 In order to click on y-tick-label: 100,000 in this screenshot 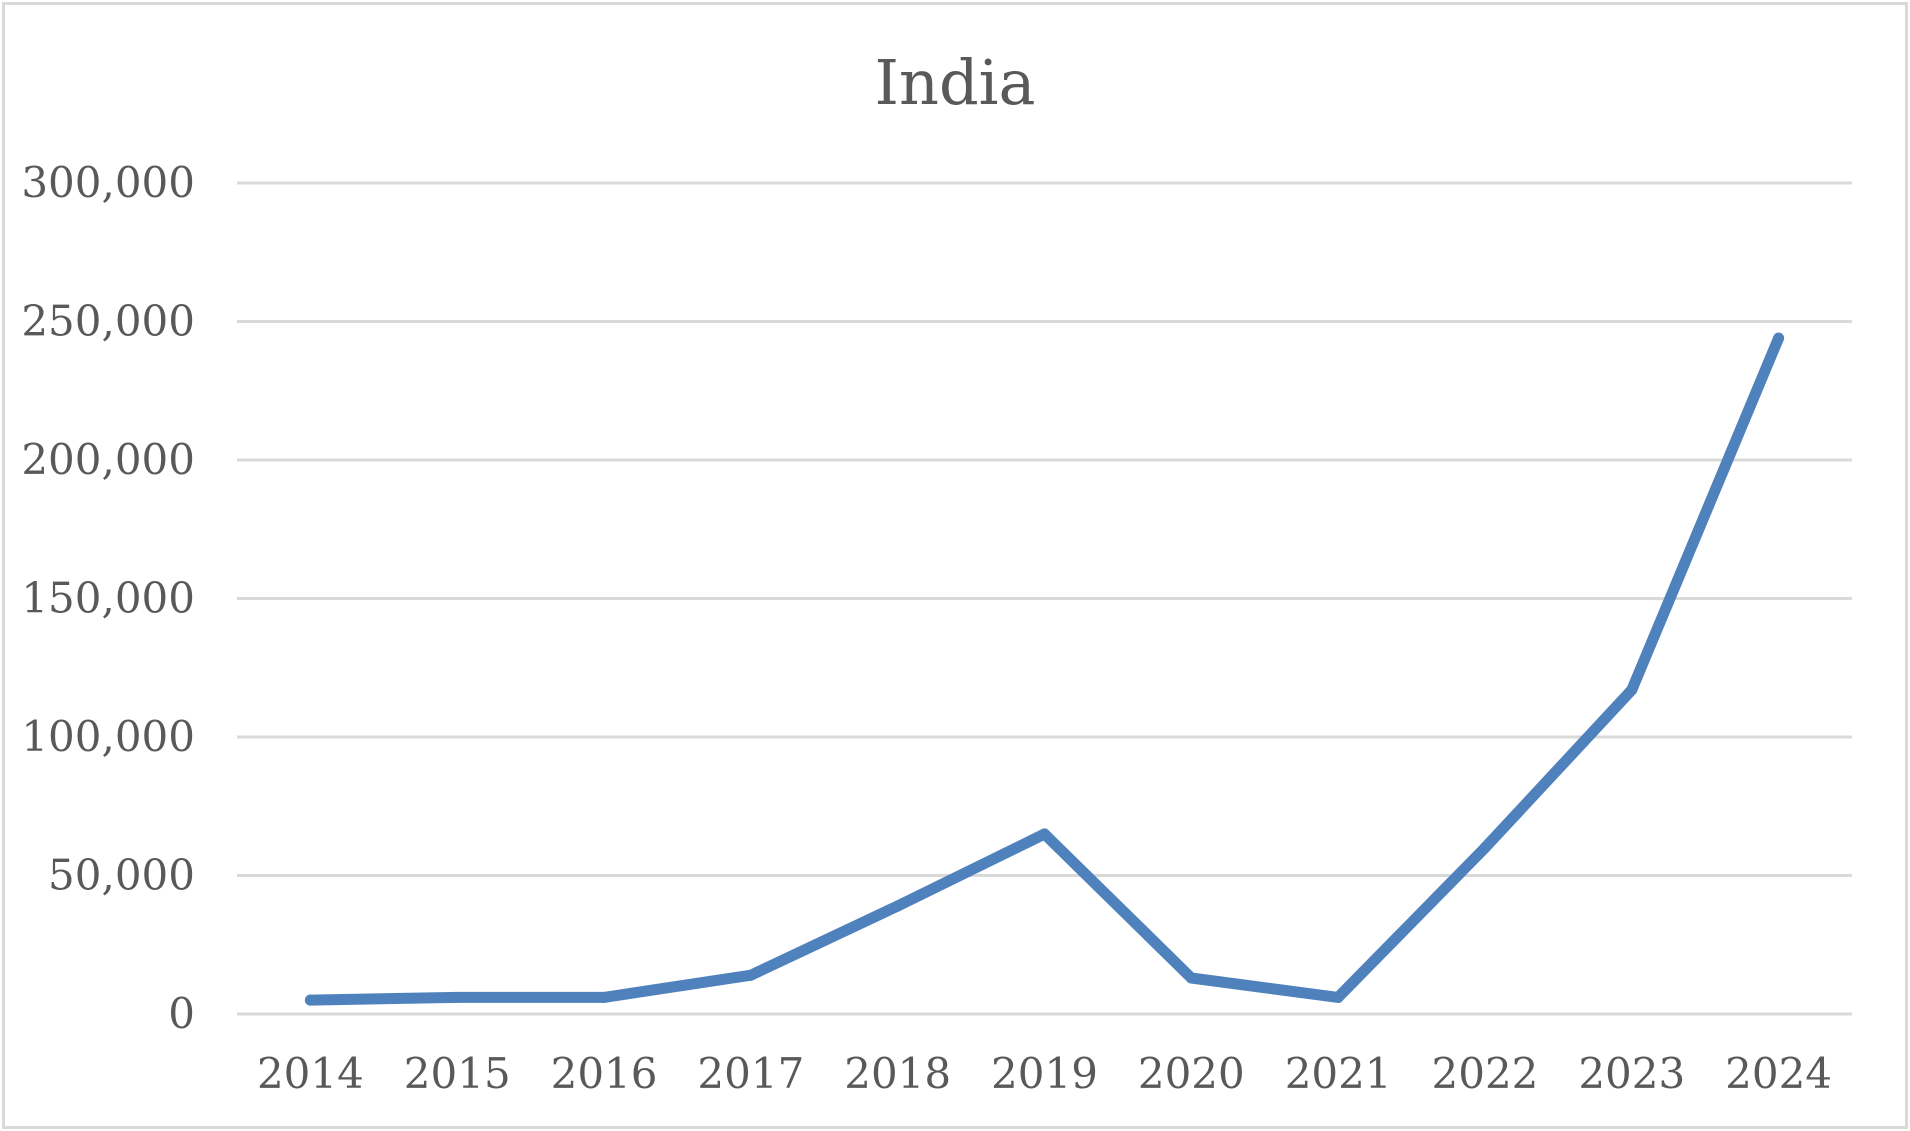, I will do `click(108, 736)`.